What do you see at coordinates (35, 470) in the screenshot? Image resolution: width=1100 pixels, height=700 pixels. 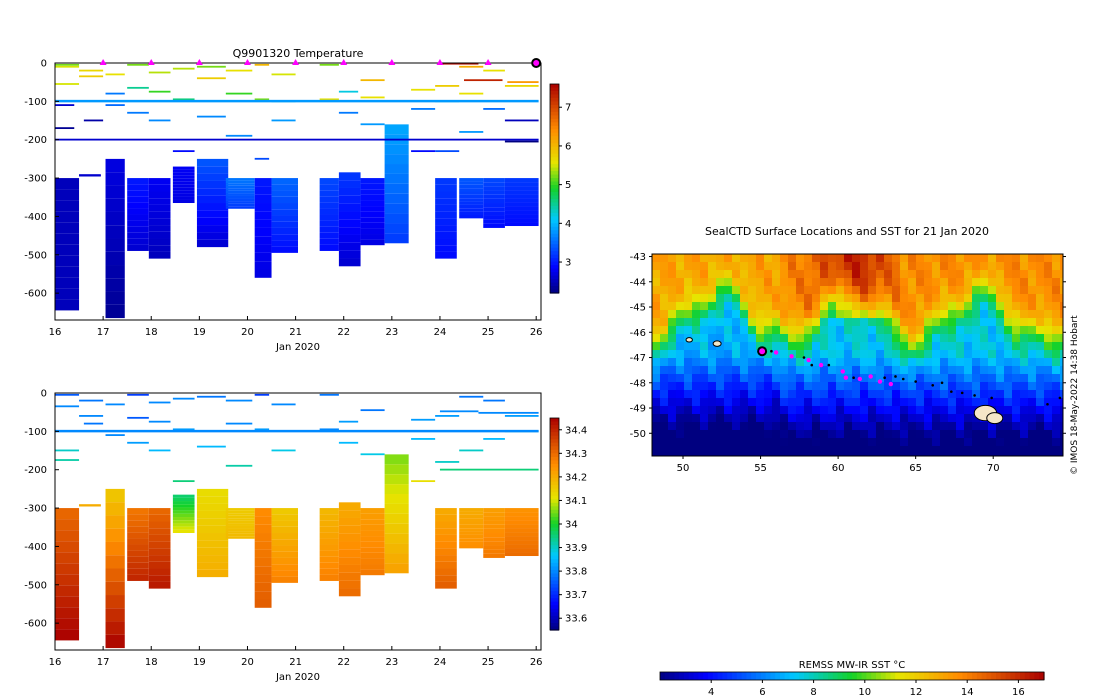 I see `y-tick-label: -200` at bounding box center [35, 470].